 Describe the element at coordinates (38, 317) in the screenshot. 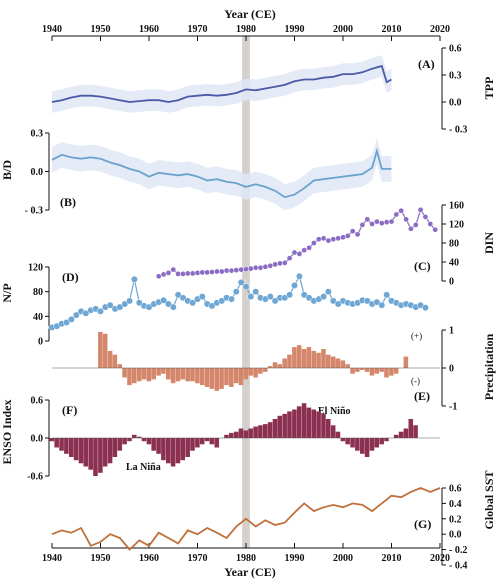

I see `panel-d-y-tick-label: 40` at that location.